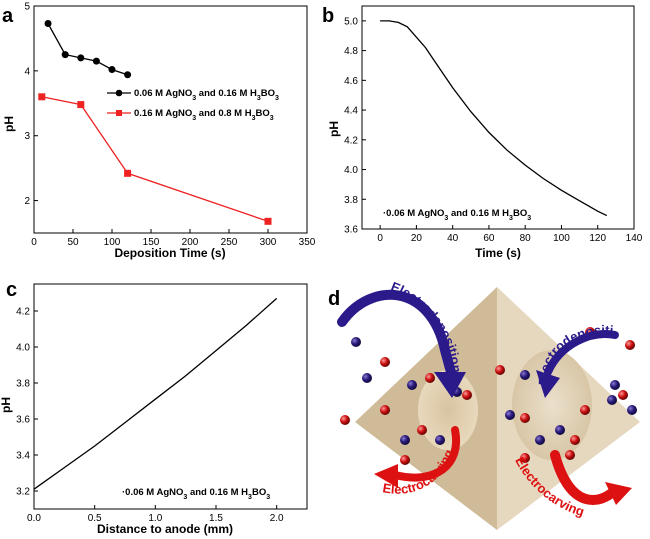  What do you see at coordinates (417, 238) in the screenshot?
I see `chart-b-xtick-label: 20` at bounding box center [417, 238].